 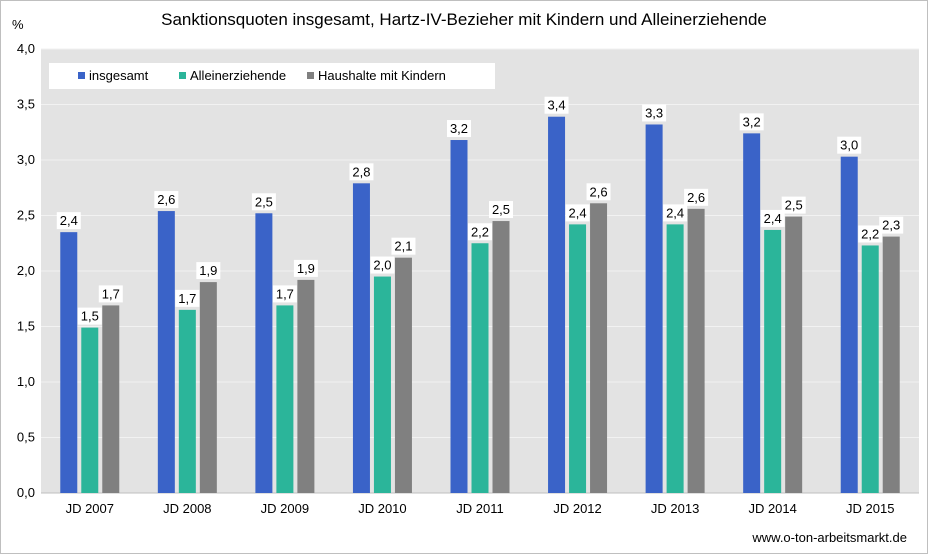 What do you see at coordinates (26, 104) in the screenshot?
I see `y-tick-label: 3,5` at bounding box center [26, 104].